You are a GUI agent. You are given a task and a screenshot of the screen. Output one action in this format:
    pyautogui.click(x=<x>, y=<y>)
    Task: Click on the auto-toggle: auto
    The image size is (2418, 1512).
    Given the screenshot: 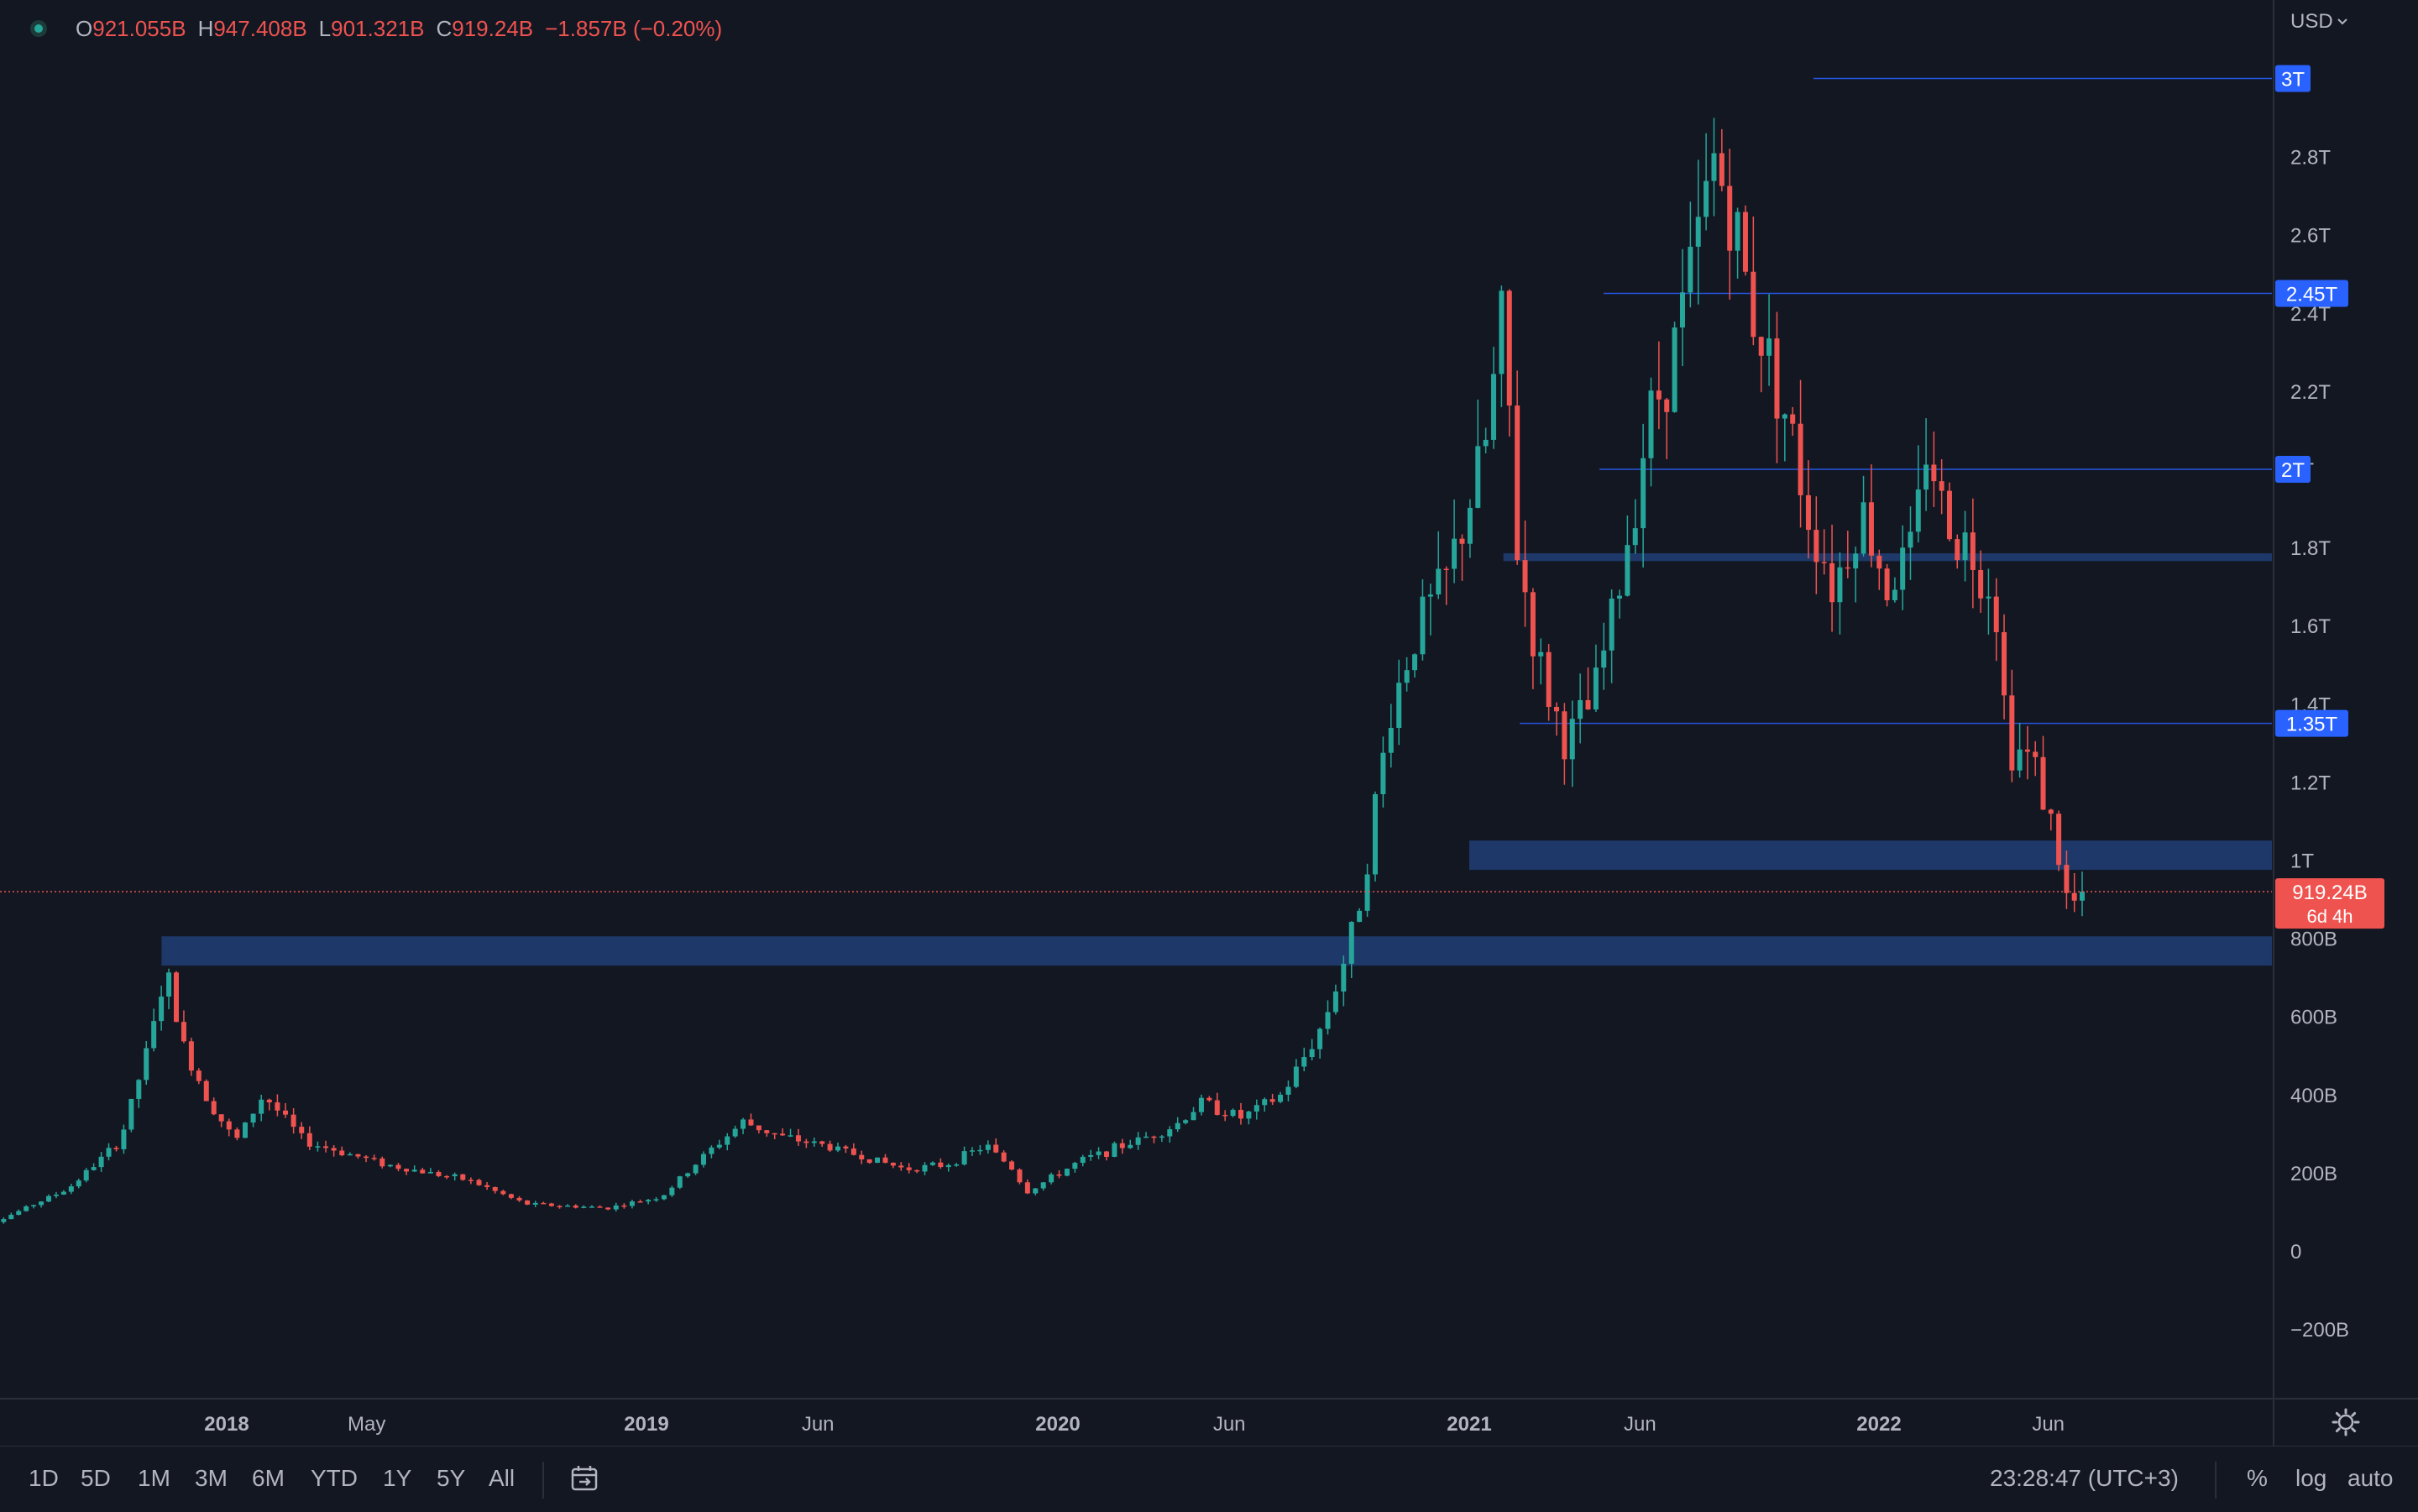 What is the action you would take?
    pyautogui.click(x=2370, y=1478)
    